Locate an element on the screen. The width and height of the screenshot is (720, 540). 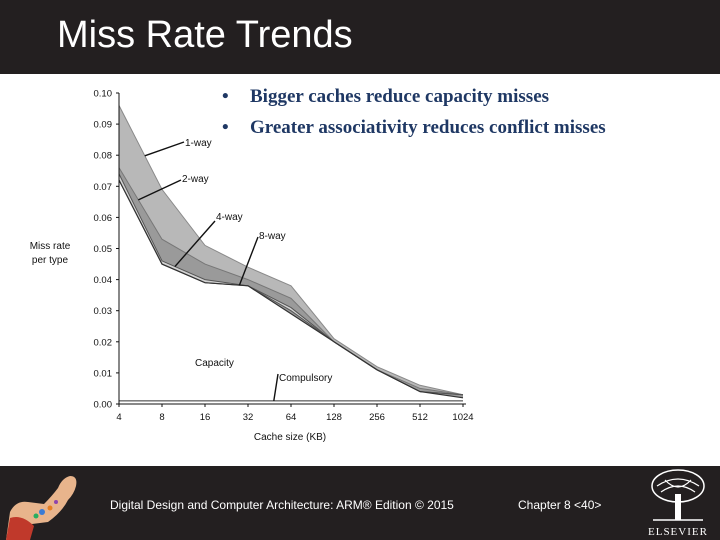
x-tick-label: 1024 is located at coordinates (462, 417).